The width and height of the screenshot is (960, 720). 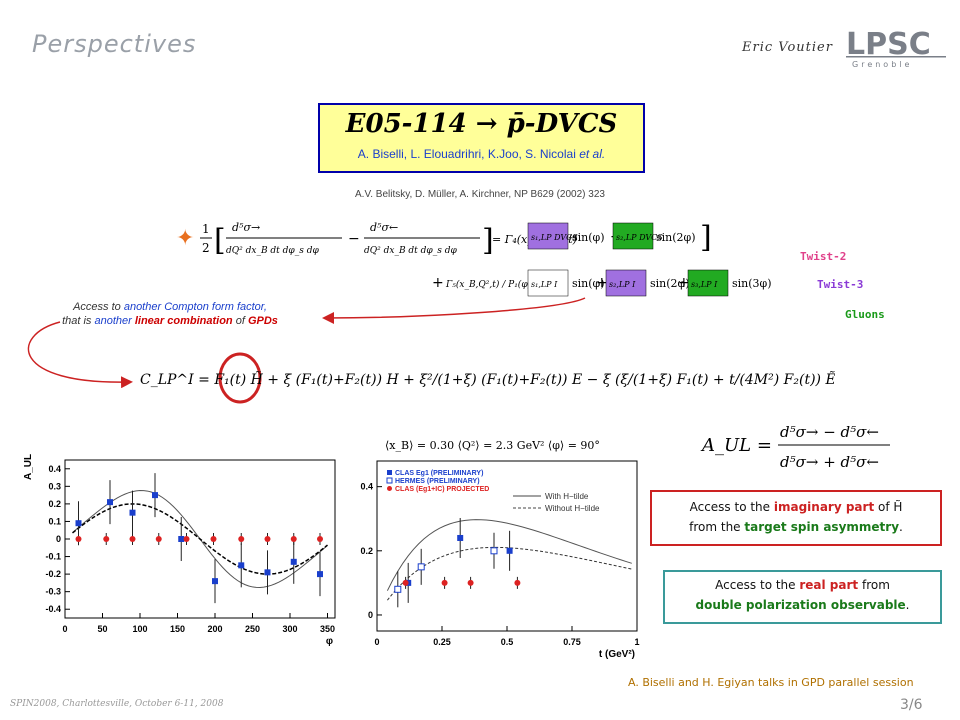 I want to click on curve-dashed, so click(x=200, y=539).